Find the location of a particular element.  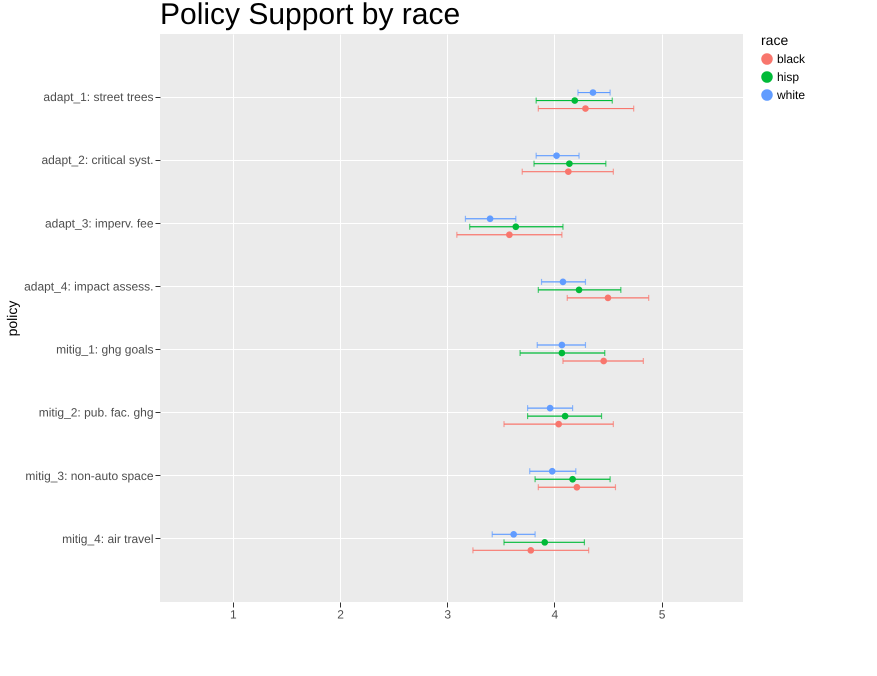

y-tick-label: adapt_3: imperv. fee is located at coordinates (99, 223).